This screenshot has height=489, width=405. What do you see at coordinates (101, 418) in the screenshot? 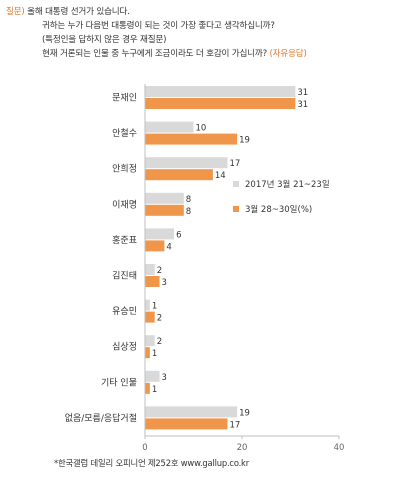
I see `category-label: 없음/모름/응답거절` at bounding box center [101, 418].